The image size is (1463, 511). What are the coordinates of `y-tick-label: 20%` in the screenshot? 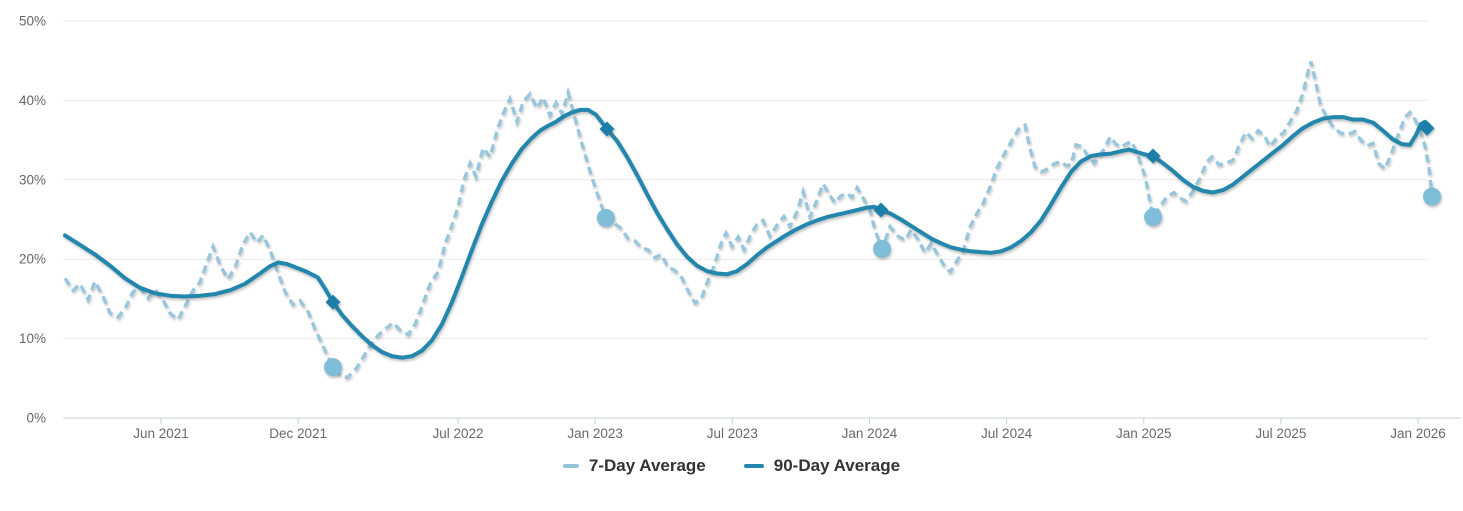 It's located at (32, 259).